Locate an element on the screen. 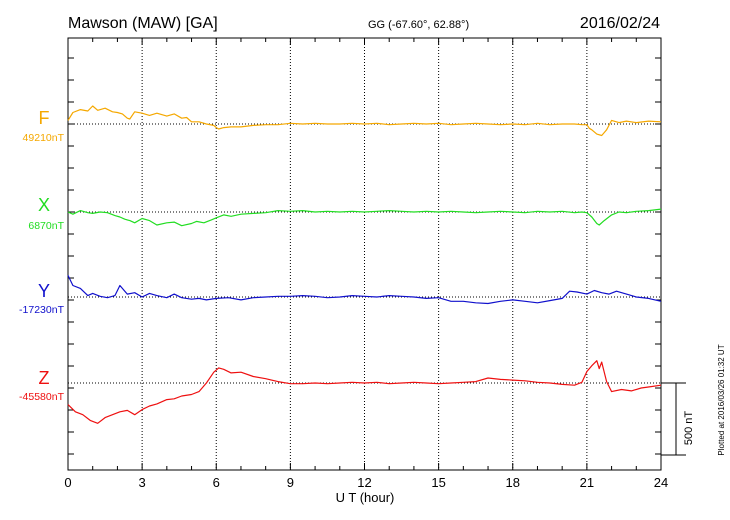 The image size is (730, 520). series-baseline-y: -17230nT is located at coordinates (42, 310).